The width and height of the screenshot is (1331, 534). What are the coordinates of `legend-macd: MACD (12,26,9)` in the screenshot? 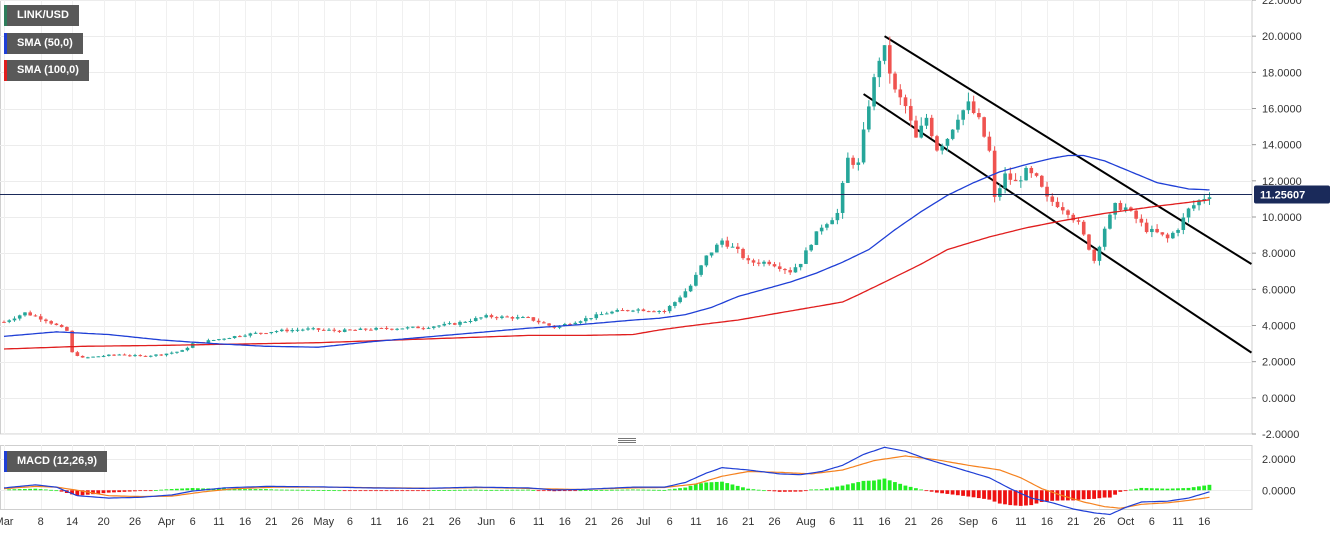 It's located at (56, 461).